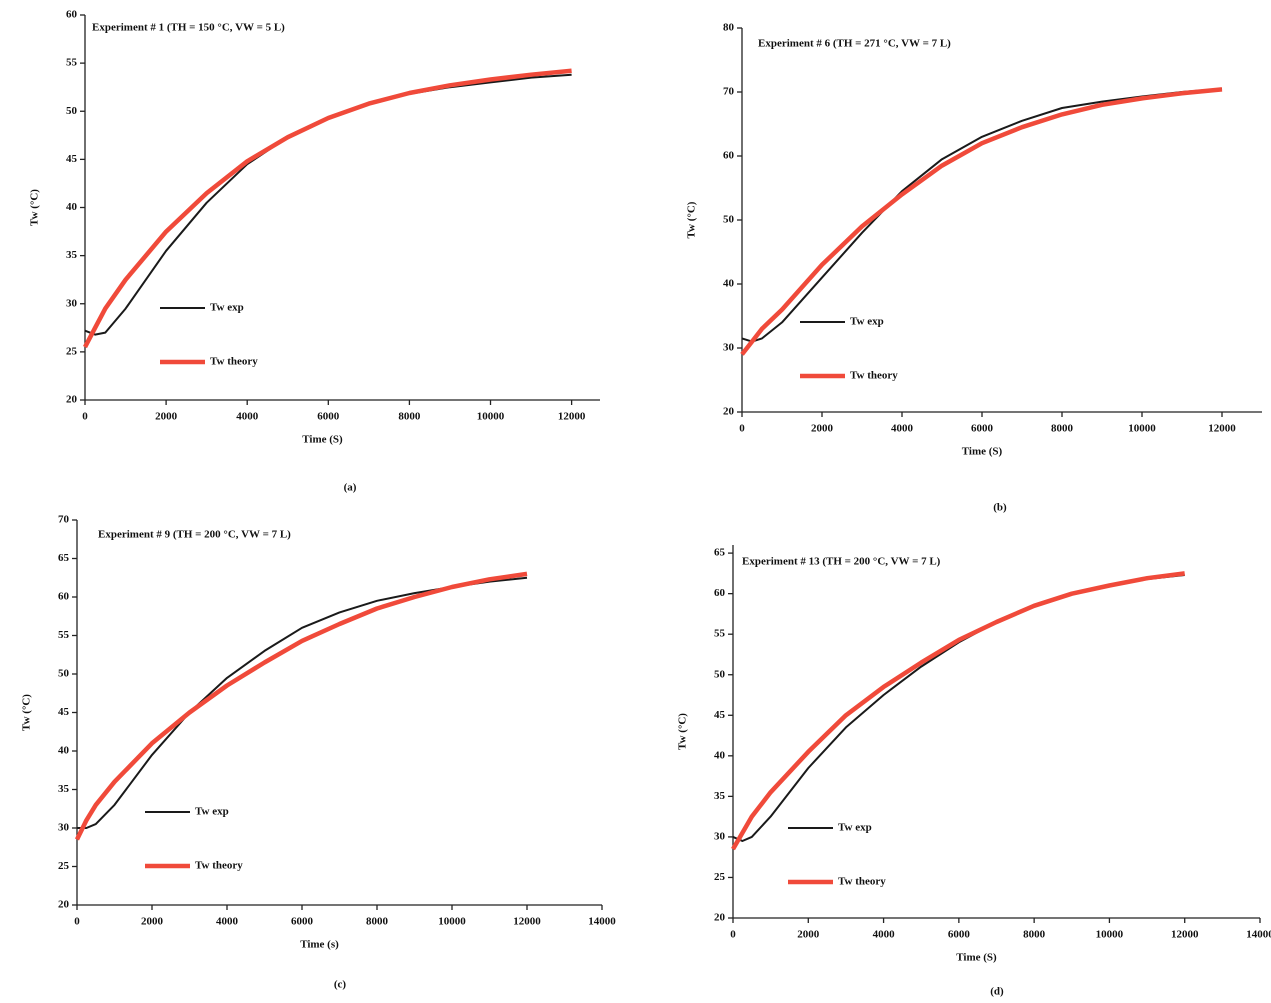  Describe the element at coordinates (350, 488) in the screenshot. I see `panel-caption: (a)` at that location.